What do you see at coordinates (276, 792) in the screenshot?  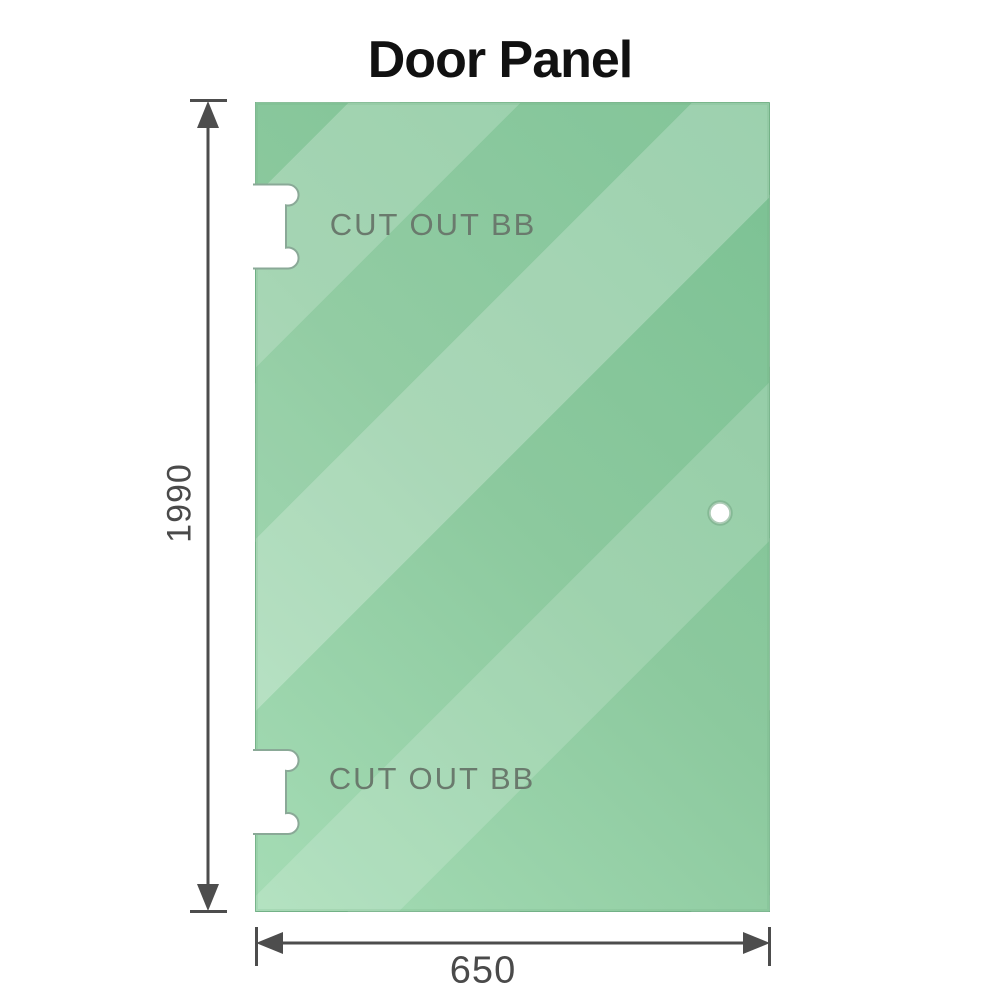 I see `hinge-cutout-bottom-icon` at bounding box center [276, 792].